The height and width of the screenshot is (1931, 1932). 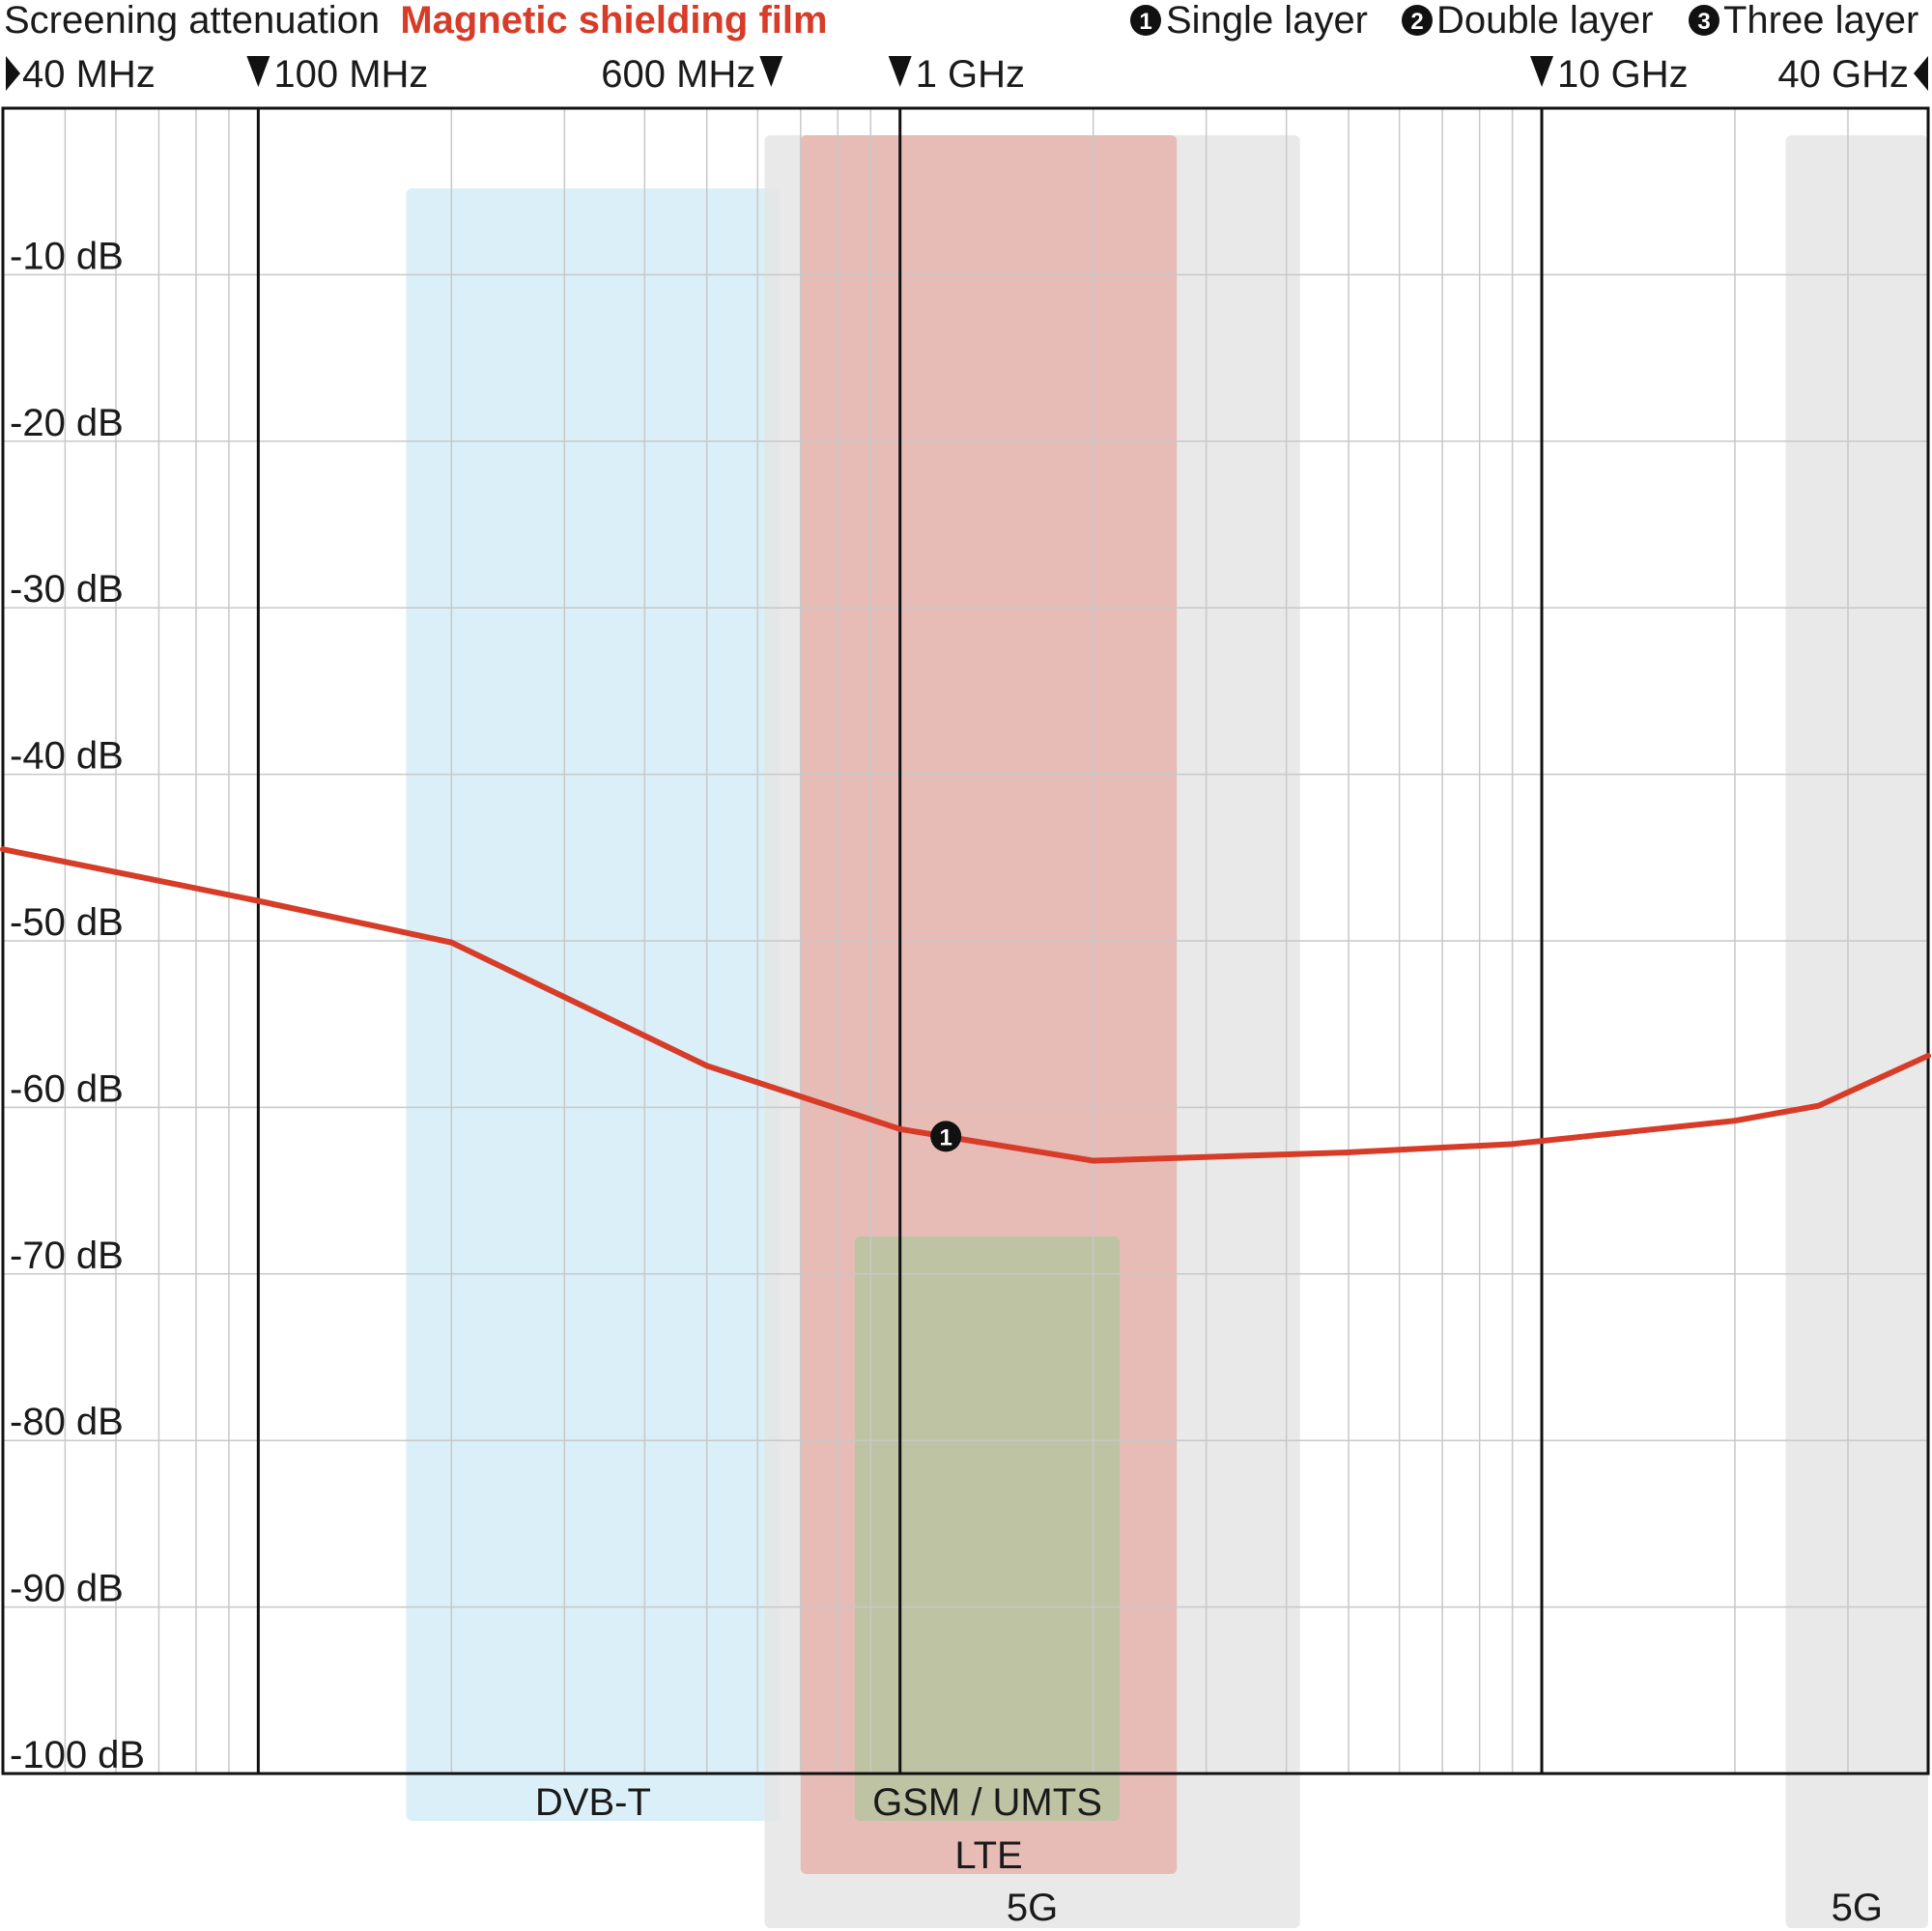 I want to click on legend-marker-2-number: 2, so click(x=1416, y=22).